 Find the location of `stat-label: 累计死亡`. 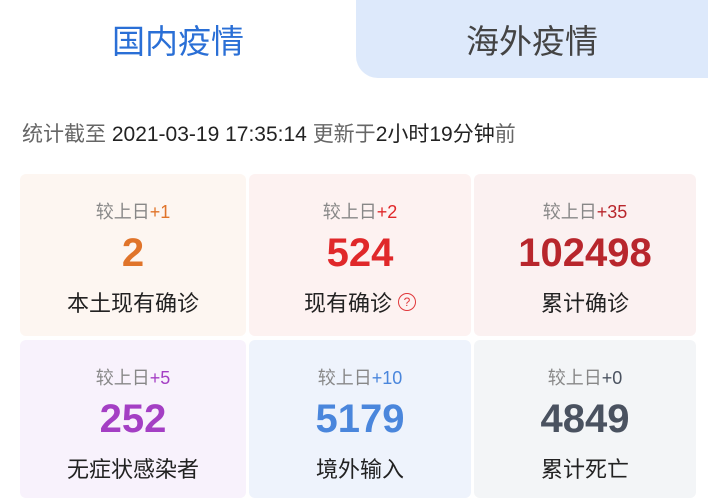

stat-label: 累计死亡 is located at coordinates (584, 469).